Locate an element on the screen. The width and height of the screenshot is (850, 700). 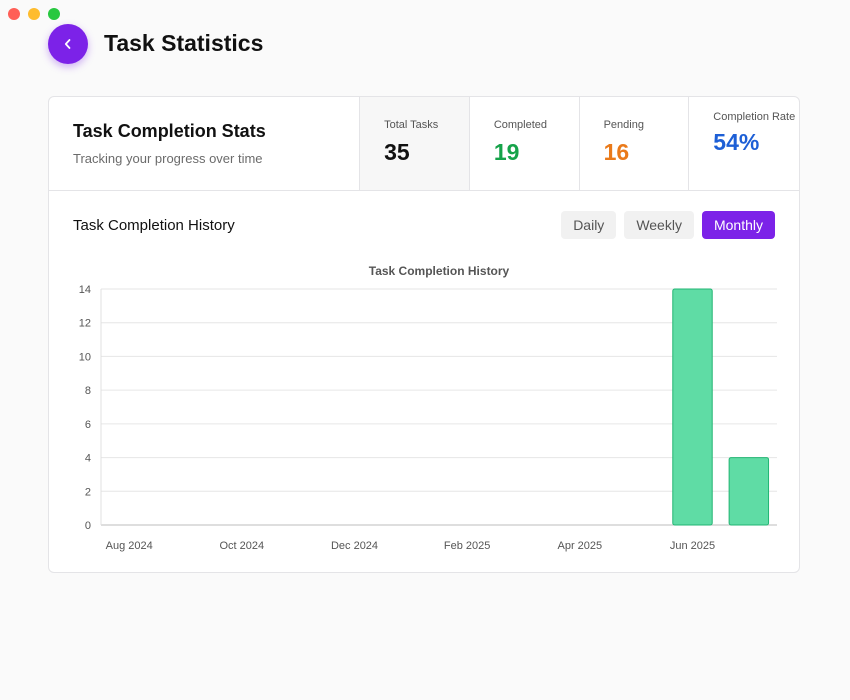
stat-value: 16 is located at coordinates (616, 152).